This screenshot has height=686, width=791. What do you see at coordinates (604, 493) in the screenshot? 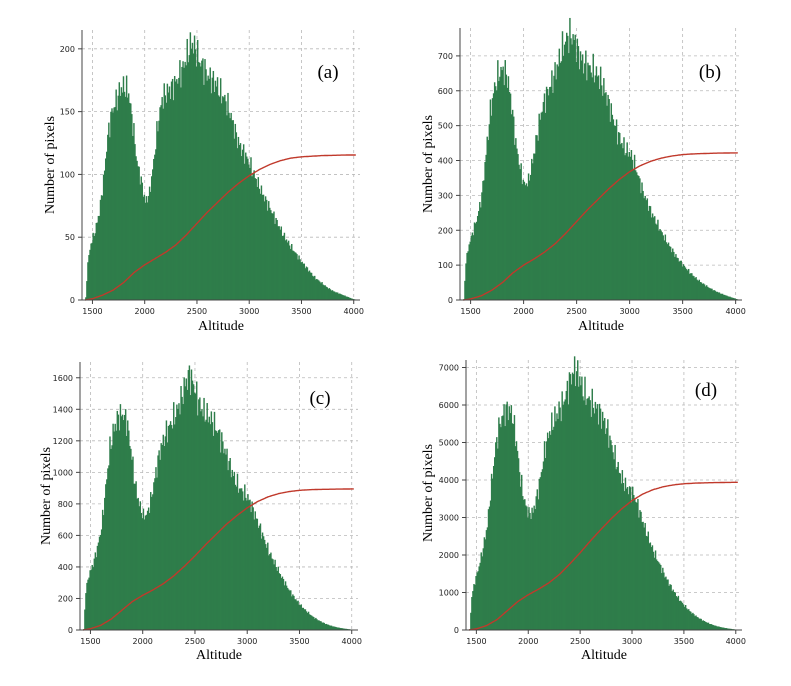
I see `histogram-series` at bounding box center [604, 493].